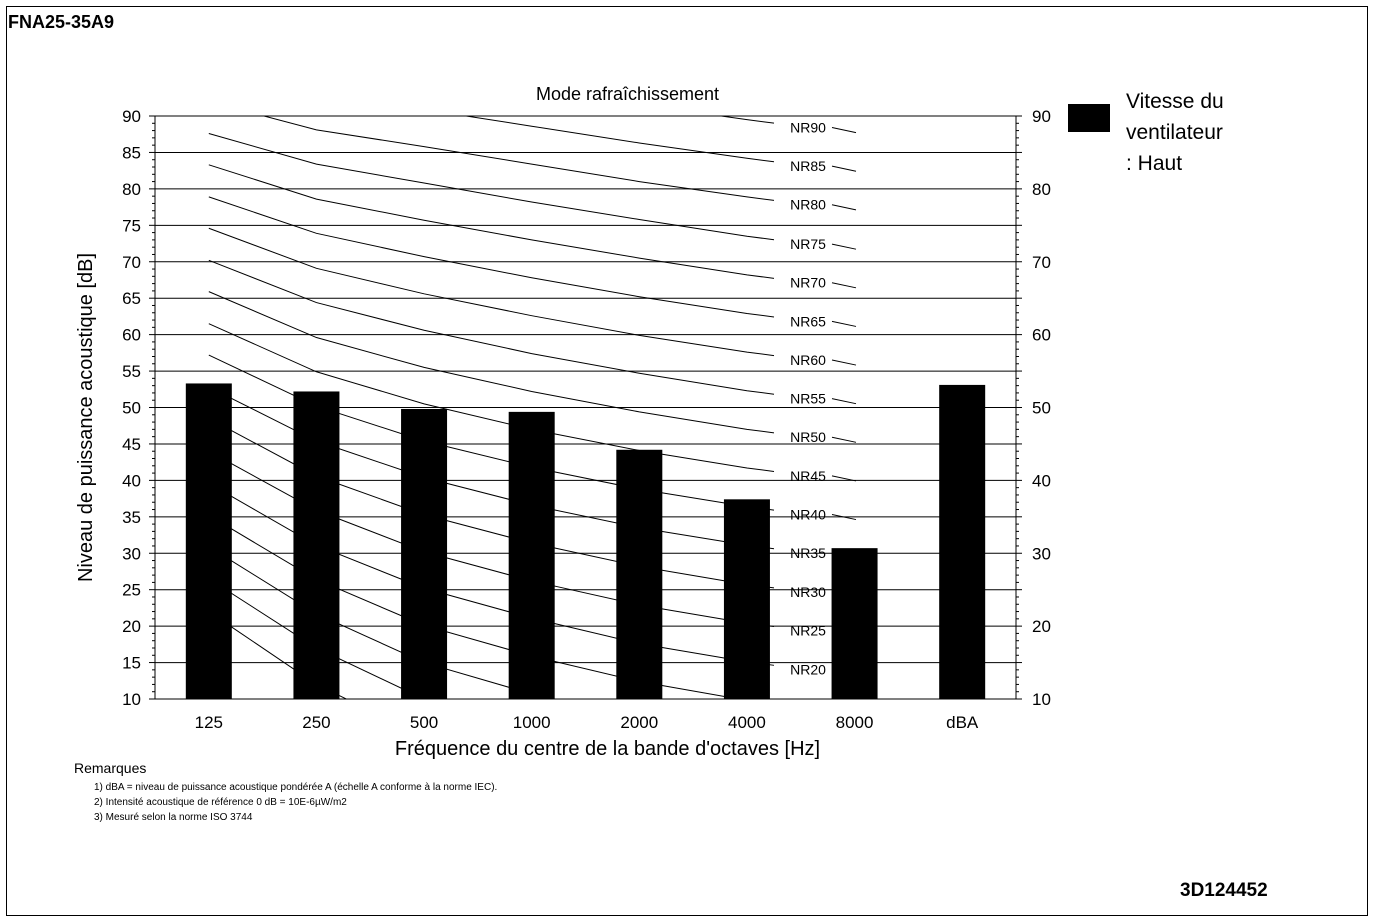  I want to click on y-tick-label: 55, so click(131, 371).